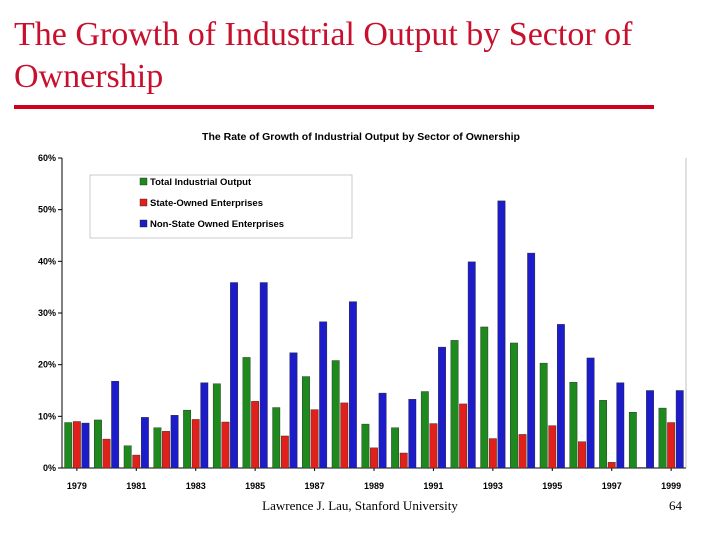  Describe the element at coordinates (552, 447) in the screenshot. I see `bar-state-1995` at that location.